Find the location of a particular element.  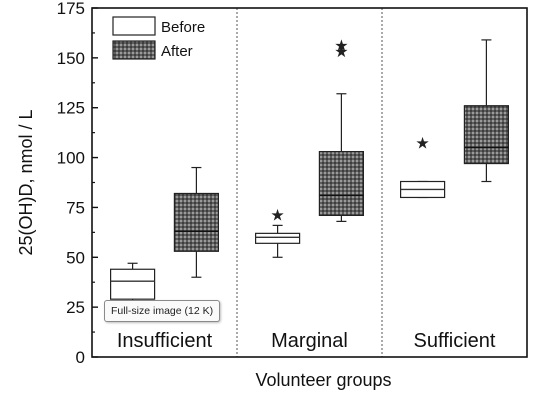

y-tick-label: 150 is located at coordinates (71, 58).